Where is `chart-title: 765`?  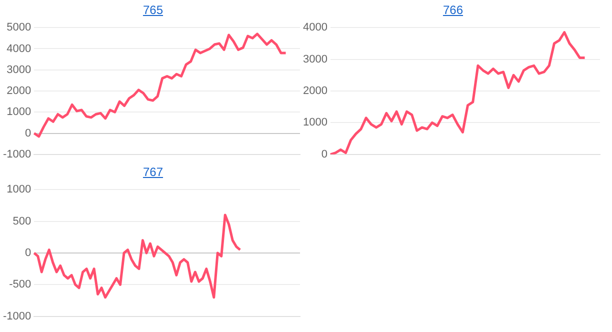
chart-title: 765 is located at coordinates (153, 10).